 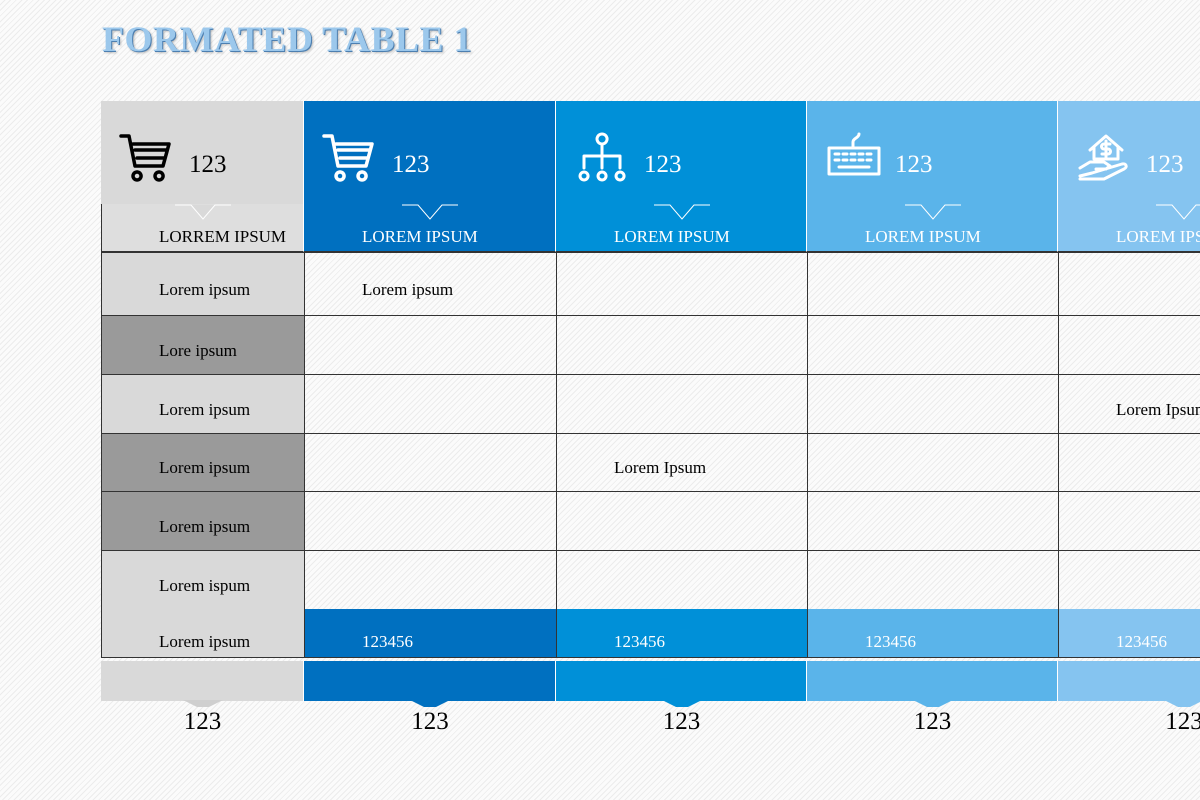 I want to click on heading-cell, so click(x=1129, y=228).